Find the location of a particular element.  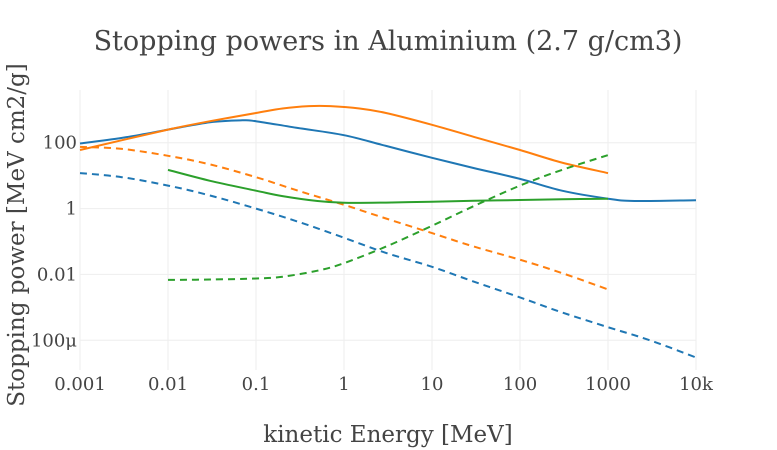

chart-title: Stopping powers in Aluminium (2.7 g/cm3) is located at coordinates (388, 41).